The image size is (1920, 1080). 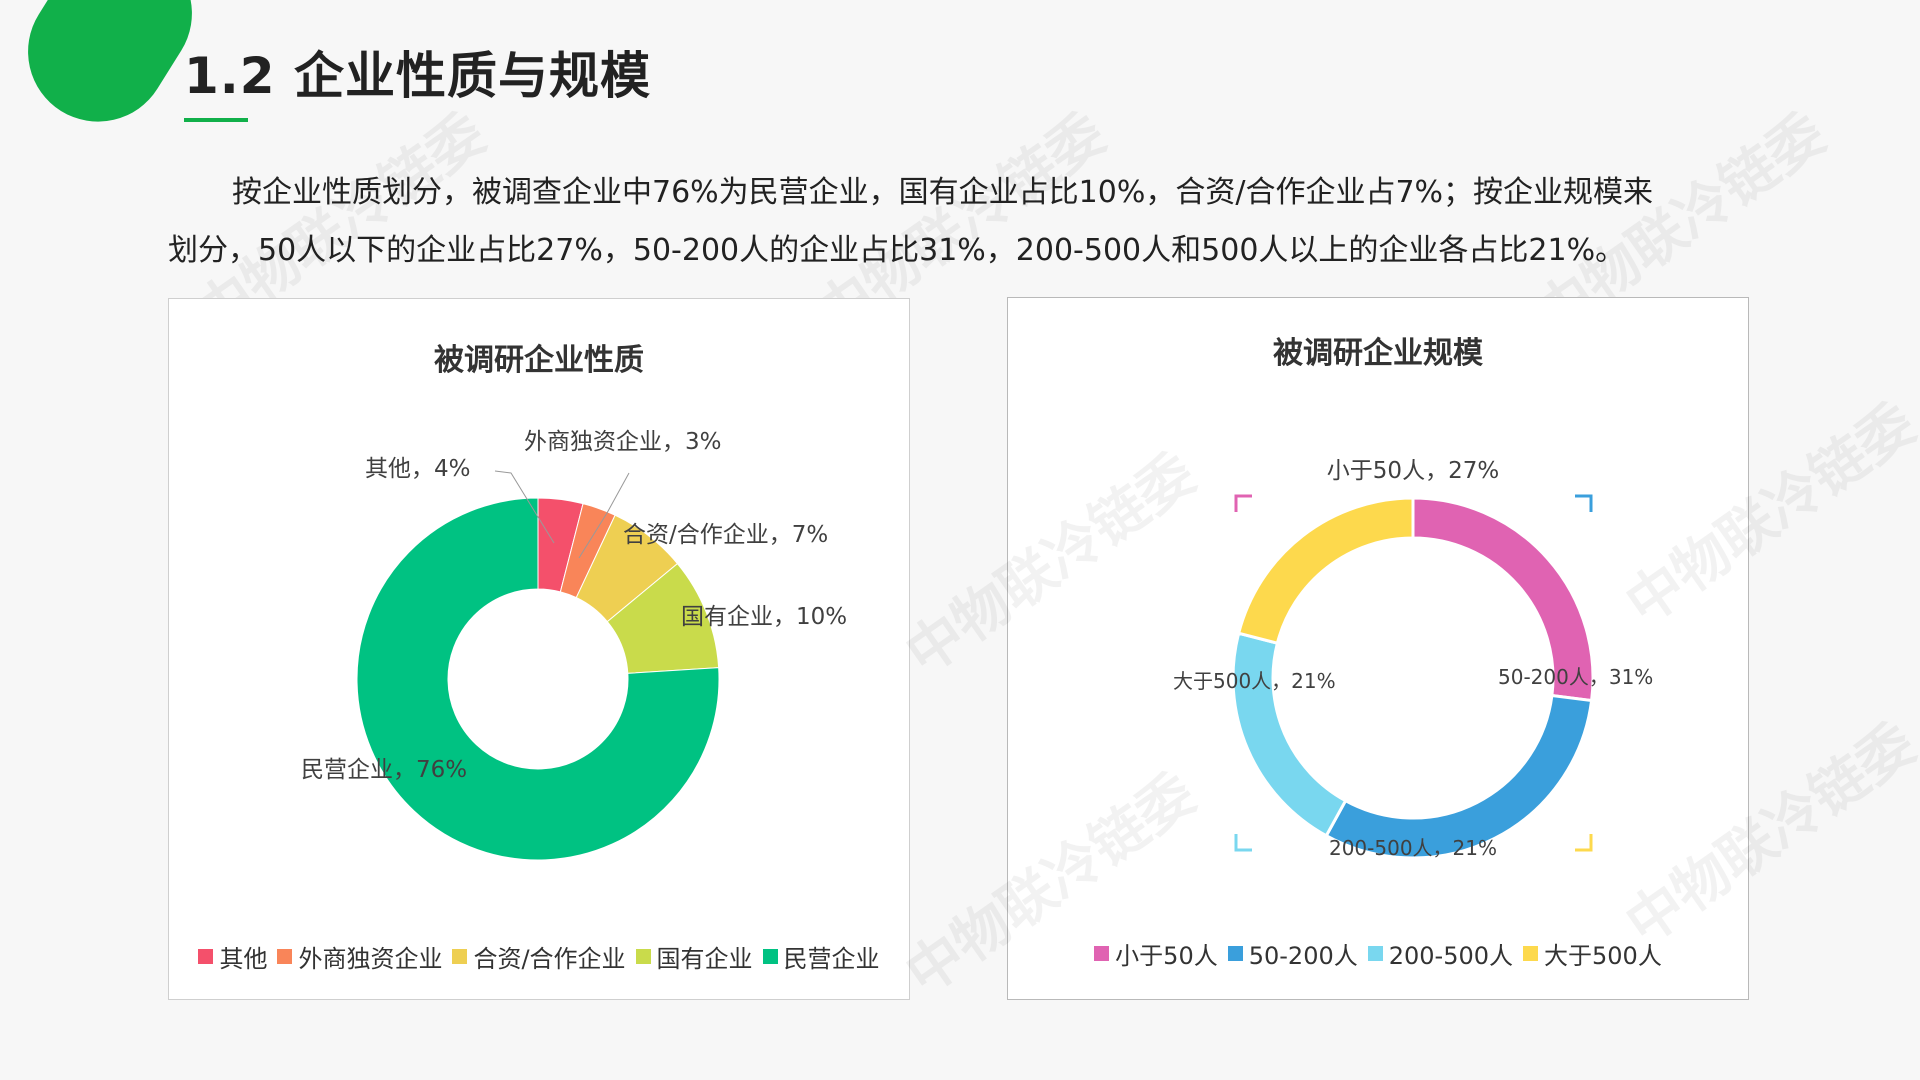 What do you see at coordinates (1575, 677) in the screenshot?
I see `data-label: 50-200人，31%` at bounding box center [1575, 677].